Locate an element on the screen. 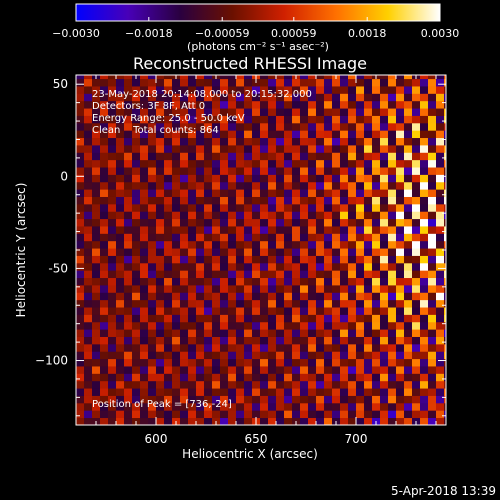 The width and height of the screenshot is (500, 500). colorbar-tick-label: 0.0018 is located at coordinates (367, 33).